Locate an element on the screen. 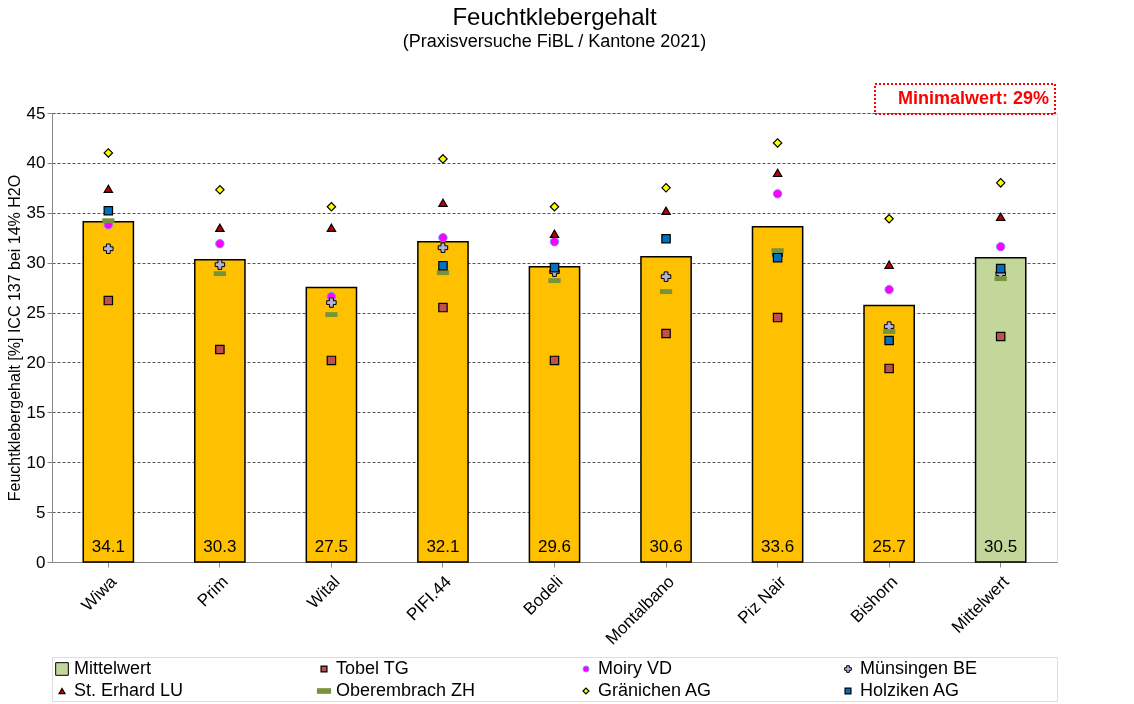 The height and width of the screenshot is (704, 1134). data-label: 30.6 is located at coordinates (666, 546).